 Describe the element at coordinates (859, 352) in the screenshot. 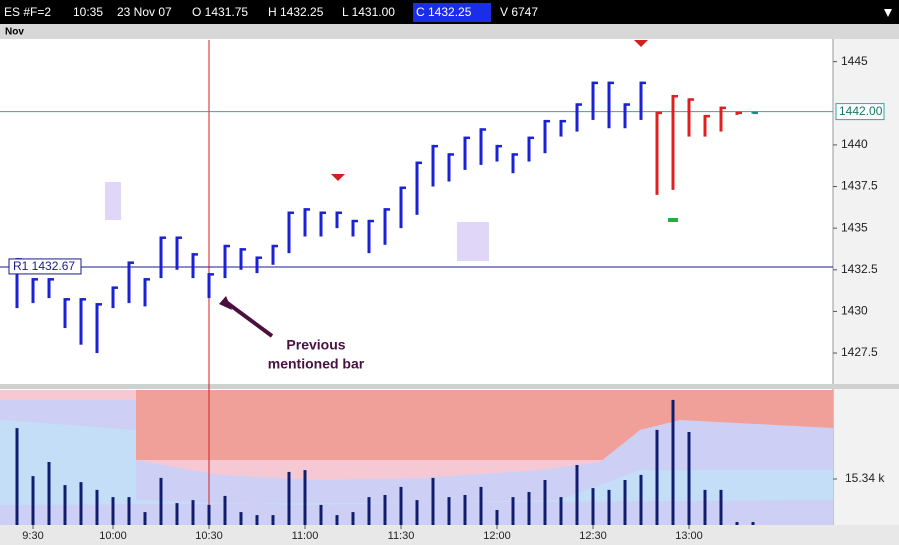

I see `y-tick-label: 1427.5` at that location.